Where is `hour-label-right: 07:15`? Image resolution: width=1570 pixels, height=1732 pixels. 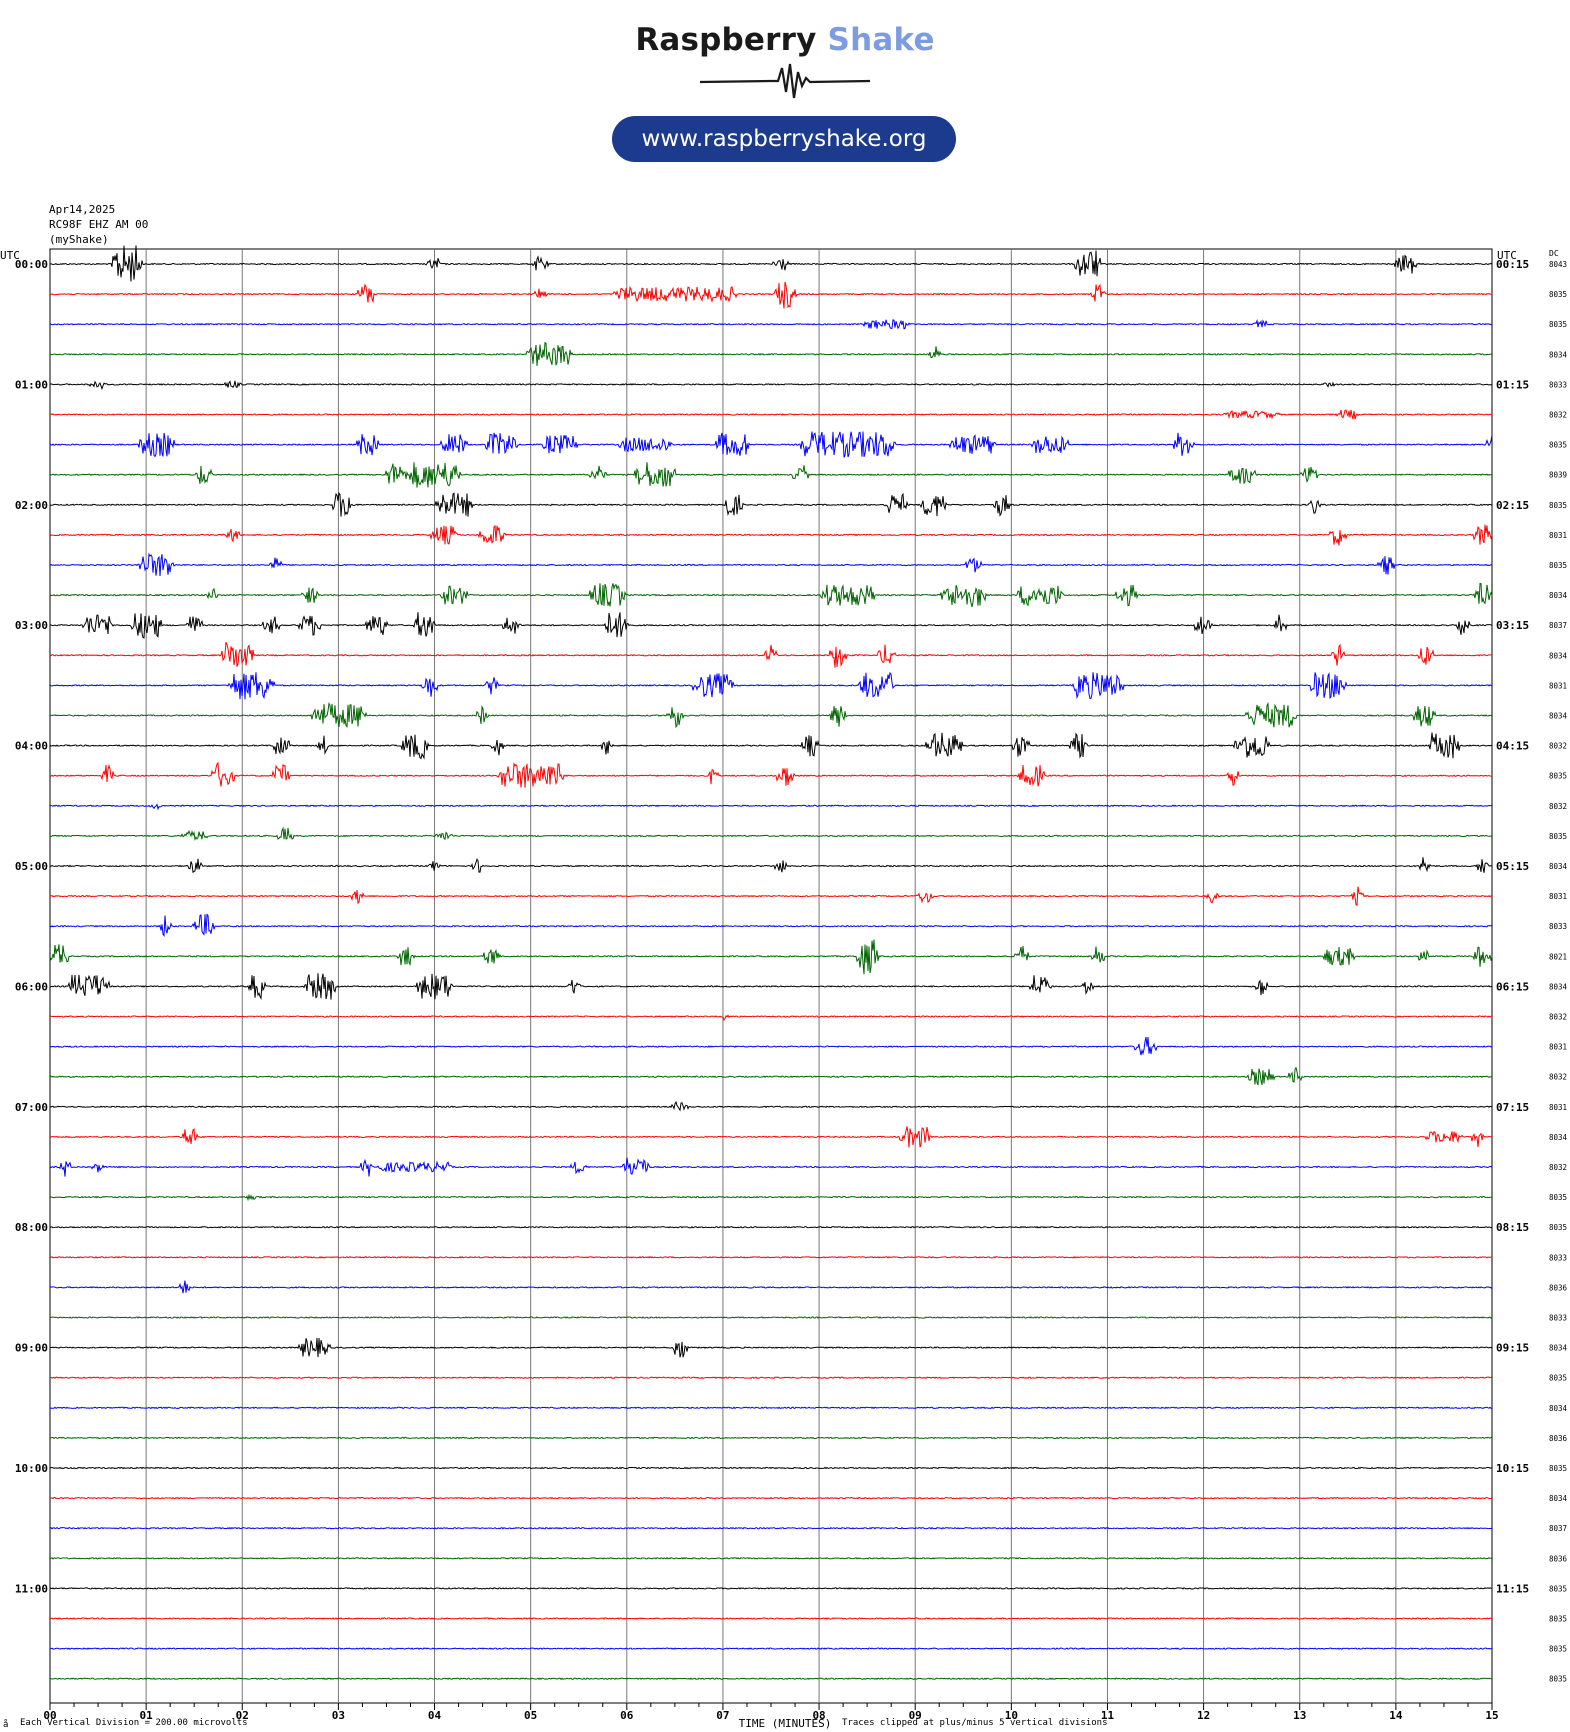 hour-label-right: 07:15 is located at coordinates (1512, 1107).